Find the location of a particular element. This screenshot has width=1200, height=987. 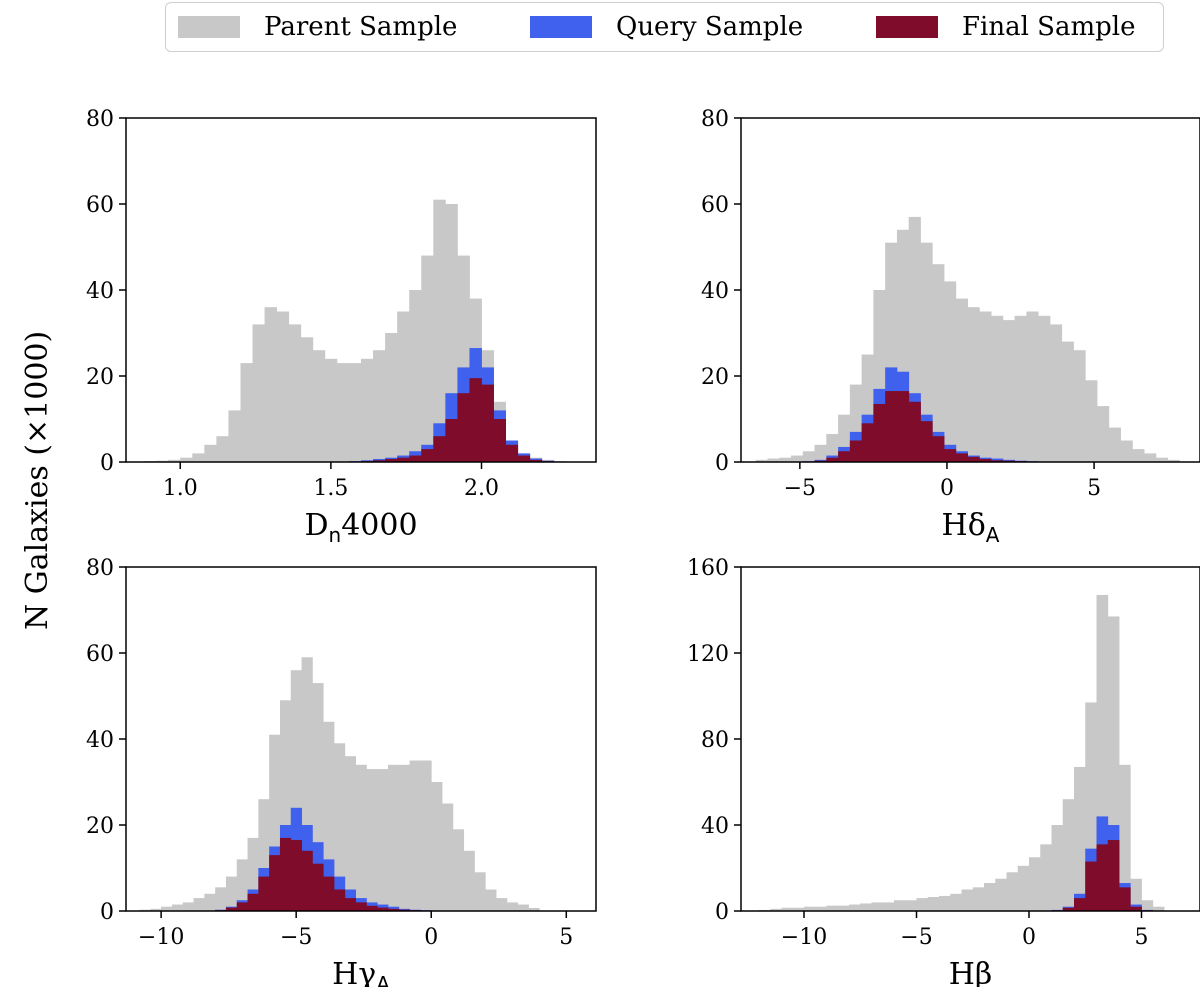

x-axis-label-main: Hδ is located at coordinates (964, 525).